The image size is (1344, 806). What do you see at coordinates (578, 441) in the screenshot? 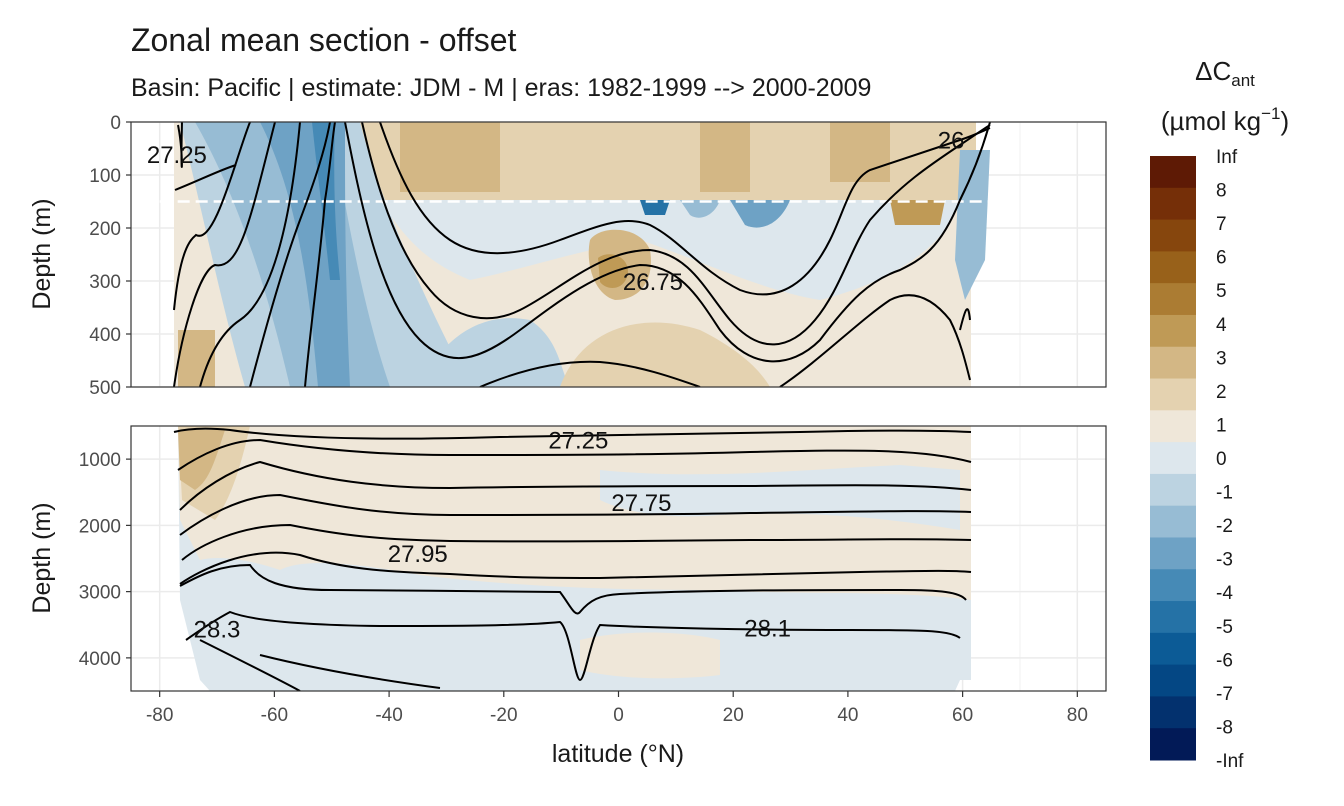
I see `contour-label: 27.25` at bounding box center [578, 441].